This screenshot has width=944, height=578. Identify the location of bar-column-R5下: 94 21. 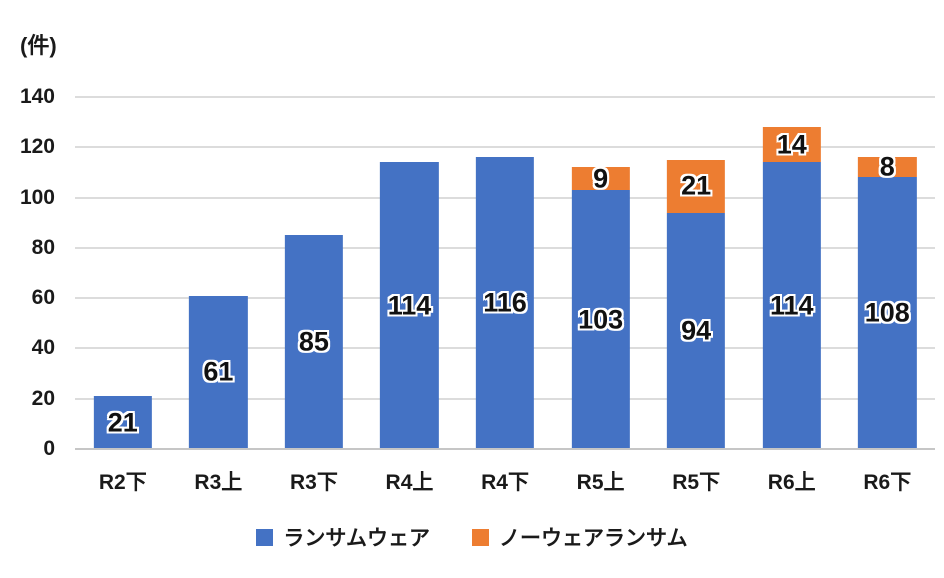
(696, 273).